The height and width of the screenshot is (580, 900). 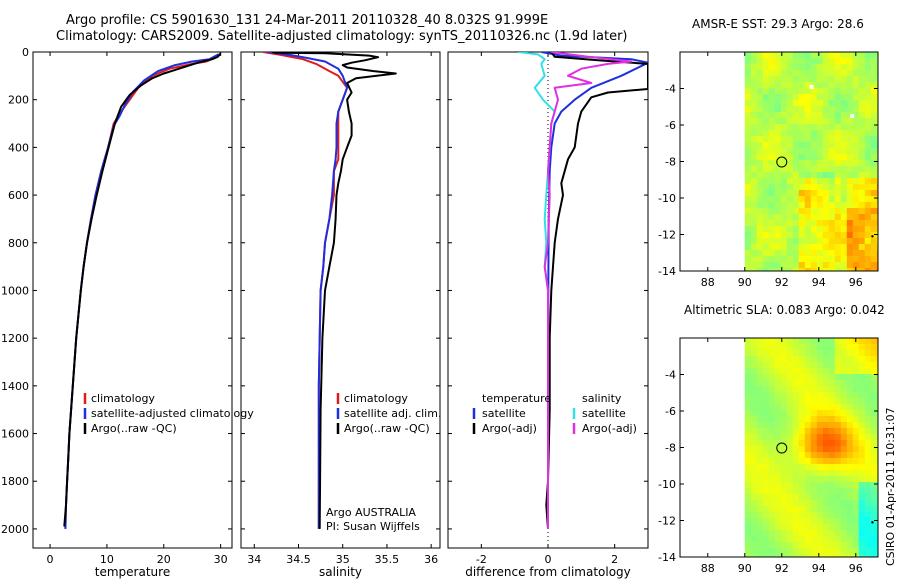 What do you see at coordinates (373, 526) in the screenshot?
I see `annotation-1: PI: Susan Wijffels` at bounding box center [373, 526].